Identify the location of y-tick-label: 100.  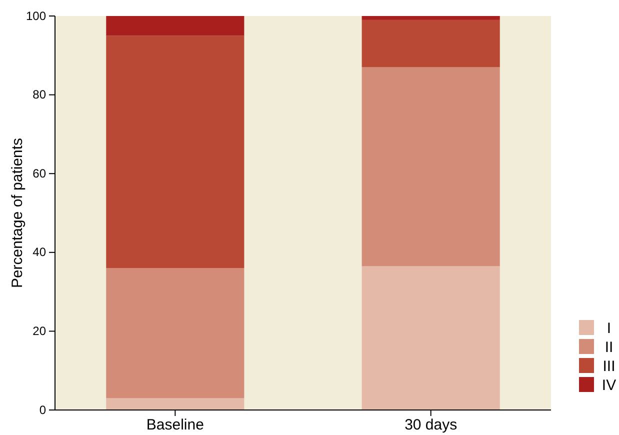
(36, 15).